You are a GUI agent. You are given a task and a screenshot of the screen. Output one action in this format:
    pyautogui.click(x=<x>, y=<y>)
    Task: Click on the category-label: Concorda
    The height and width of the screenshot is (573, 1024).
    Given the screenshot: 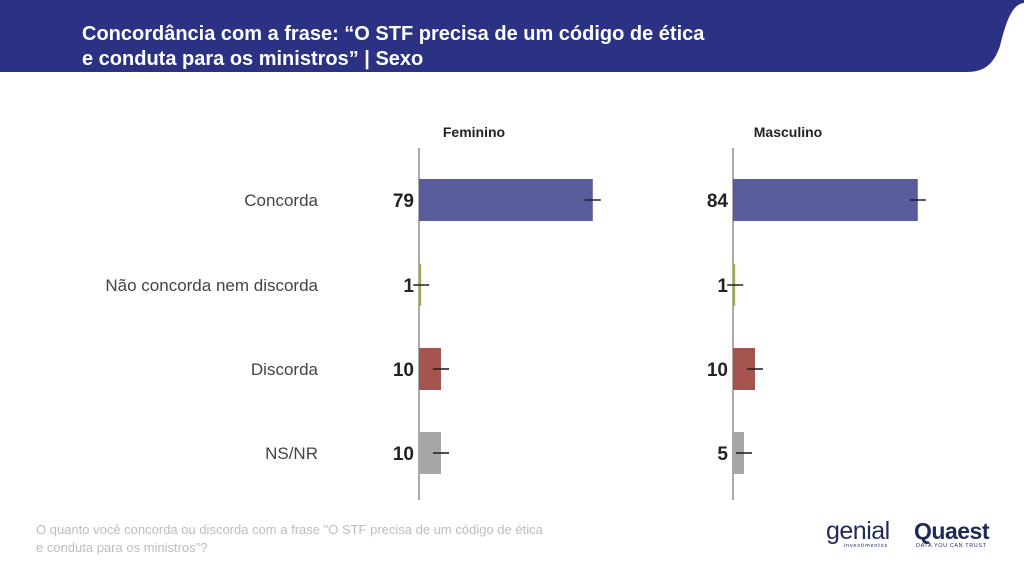 What is the action you would take?
    pyautogui.click(x=281, y=200)
    